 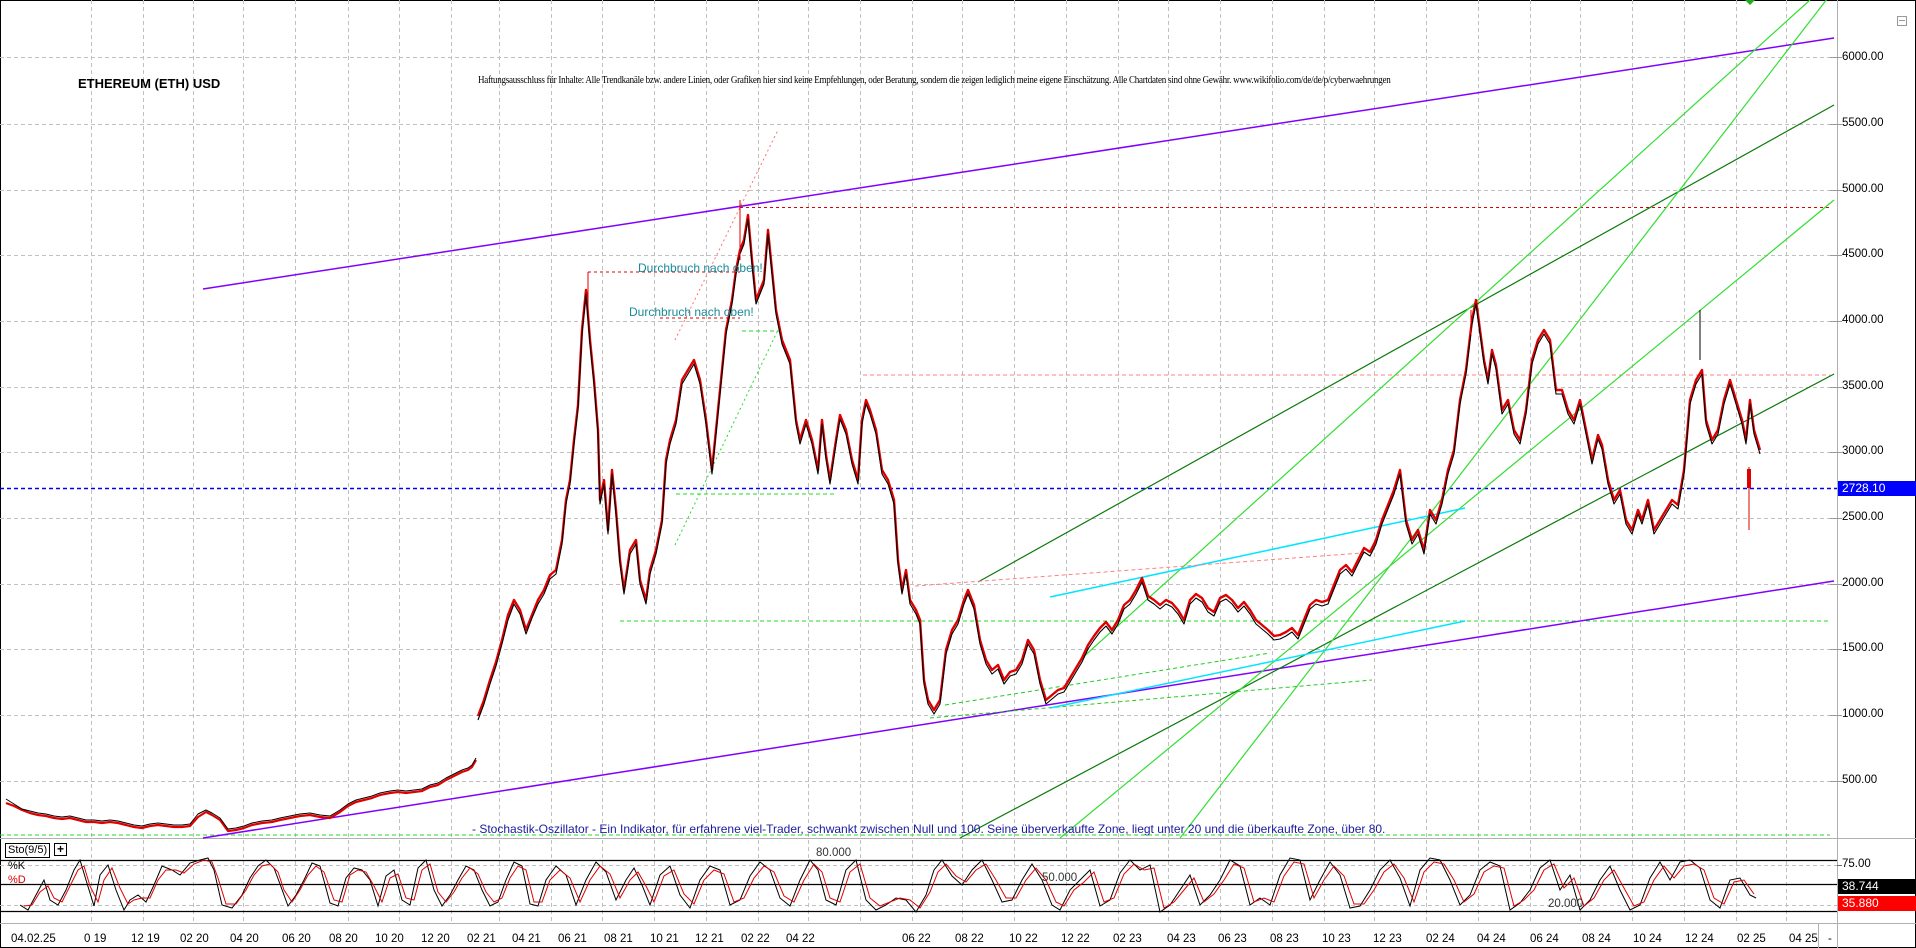 What do you see at coordinates (709, 939) in the screenshot?
I see `time-label: 12 21` at bounding box center [709, 939].